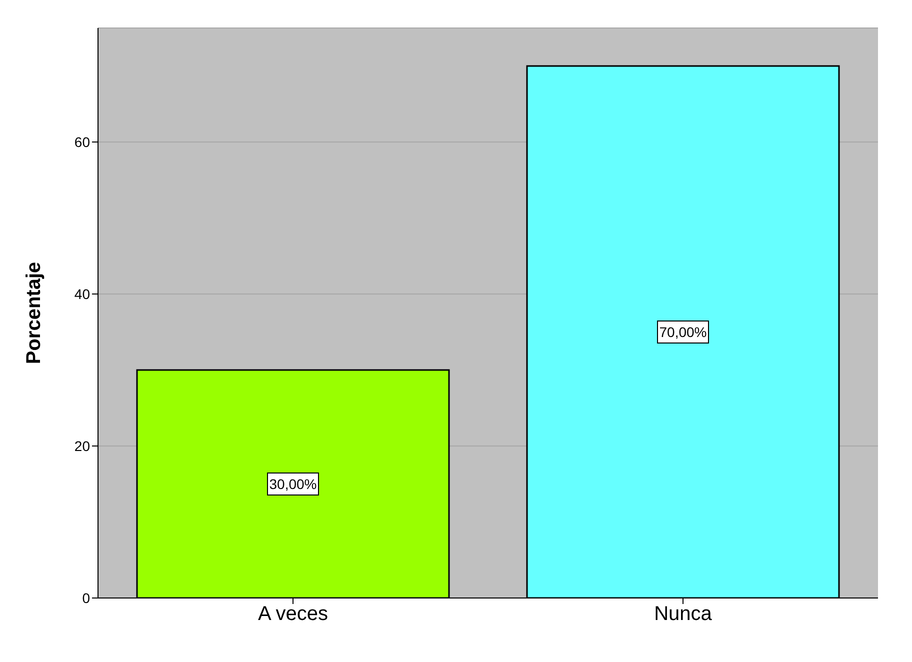 This screenshot has height=662, width=912. I want to click on y-axis-title: Porcentaje, so click(34, 313).